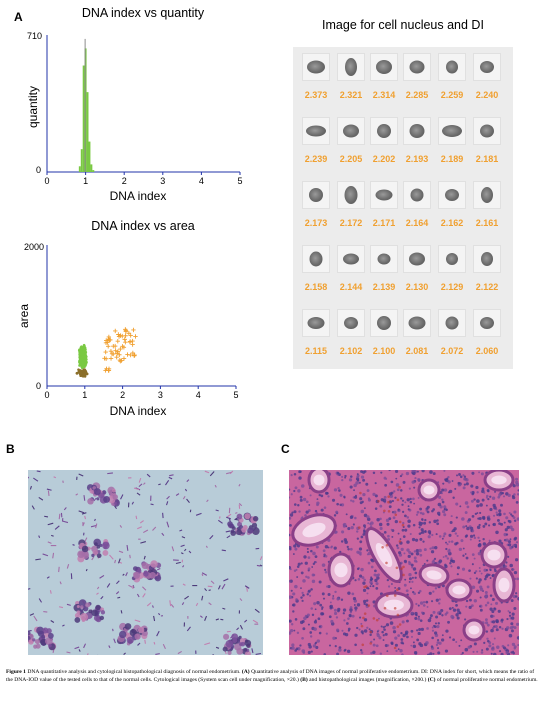 This screenshot has height=709, width=547. Describe the element at coordinates (108, 370) in the screenshot. I see `scatter-point-orange` at that location.